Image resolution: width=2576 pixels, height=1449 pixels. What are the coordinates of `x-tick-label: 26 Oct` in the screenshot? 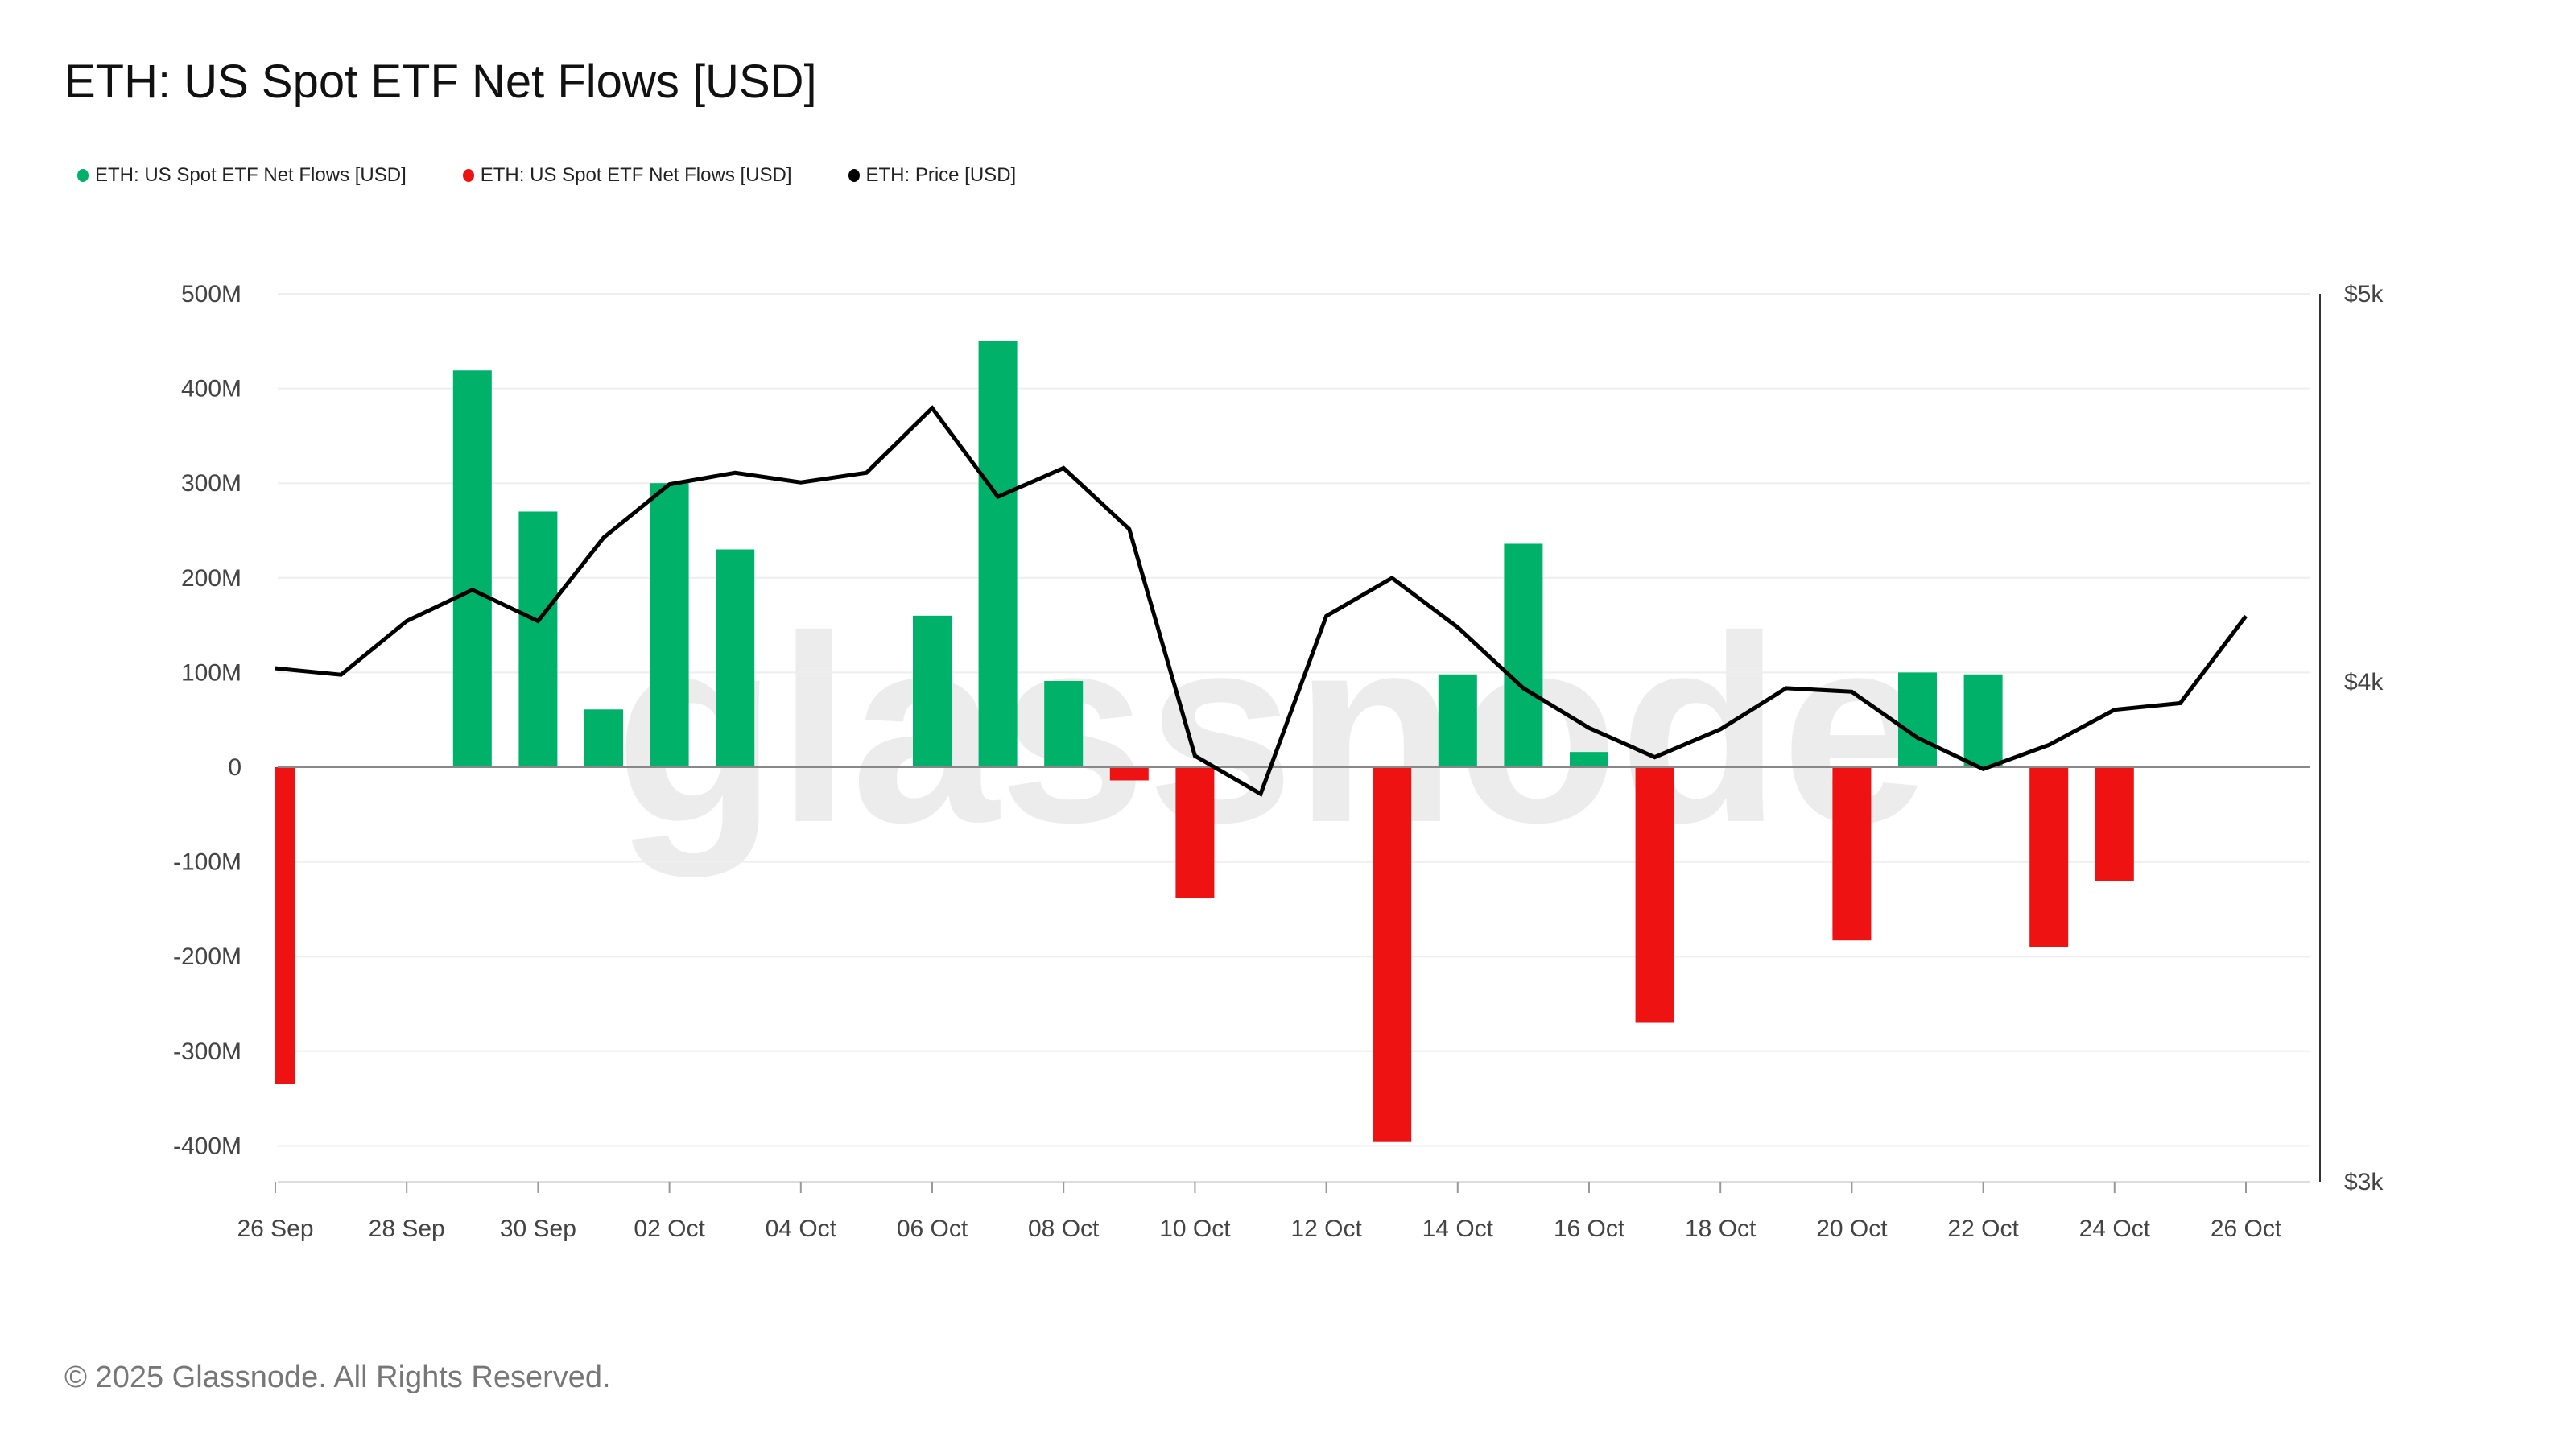 It's located at (2246, 1229).